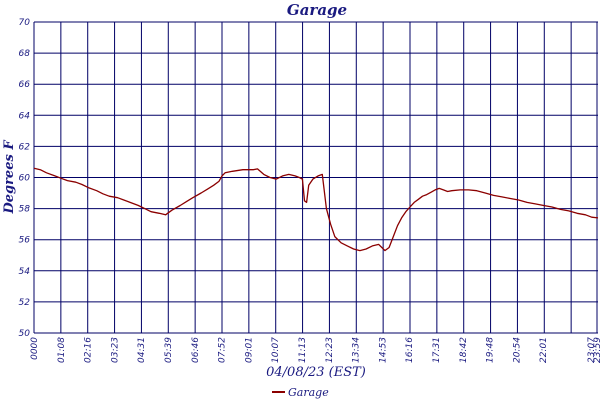 The width and height of the screenshot is (600, 400). I want to click on x-tick-label: 13:34, so click(357, 350).